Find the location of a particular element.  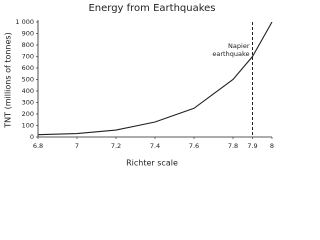

chart-title: Energy from Earthquakes is located at coordinates (151, 8).